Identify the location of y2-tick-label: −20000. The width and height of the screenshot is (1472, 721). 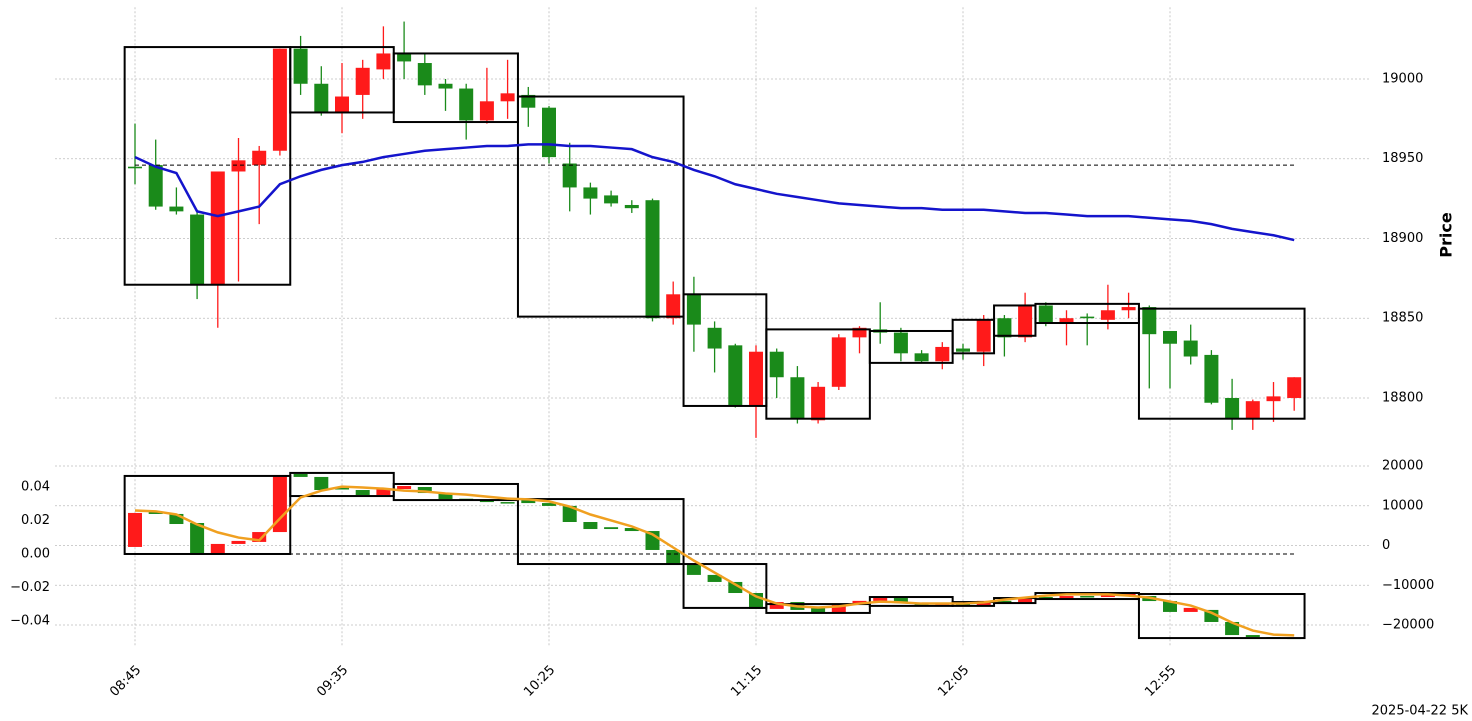
(1408, 625).